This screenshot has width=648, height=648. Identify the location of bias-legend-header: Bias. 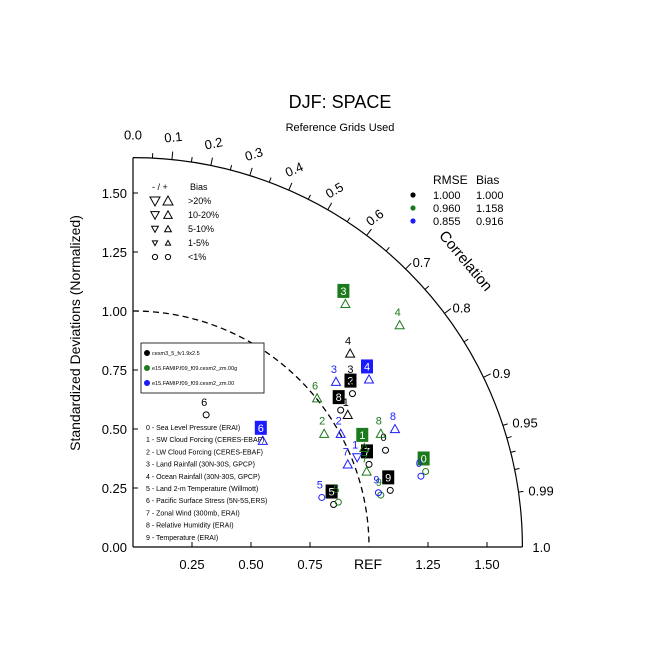
(199, 187).